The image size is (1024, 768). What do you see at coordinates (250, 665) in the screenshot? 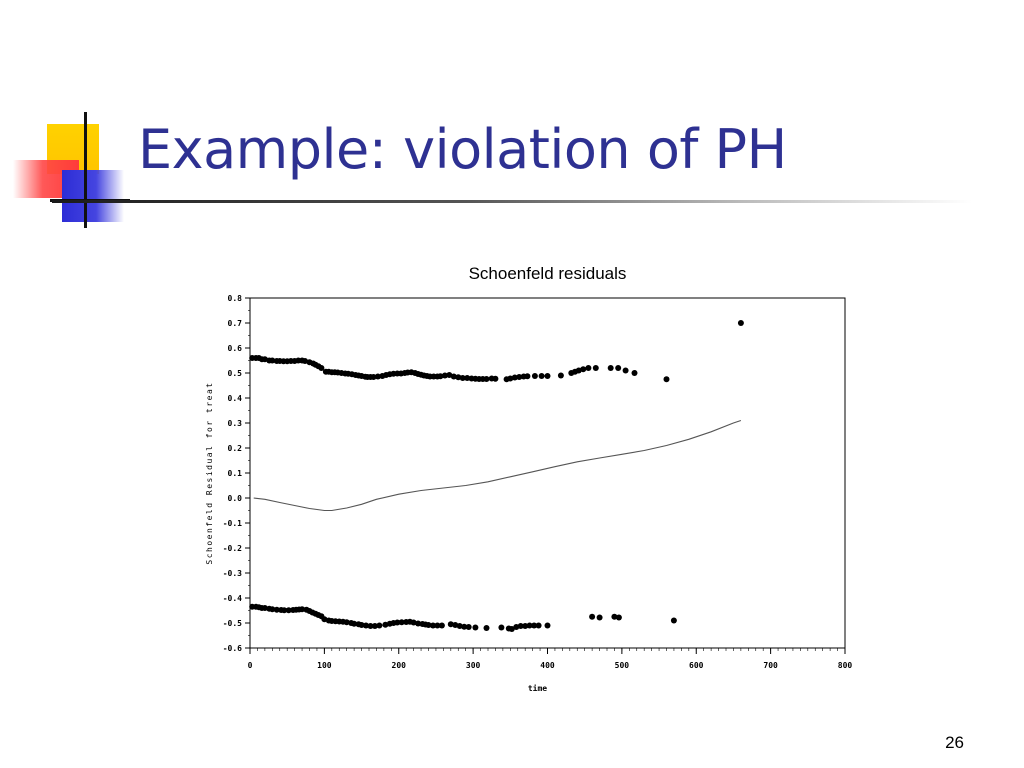
I see `x-tick-label: 0` at bounding box center [250, 665].